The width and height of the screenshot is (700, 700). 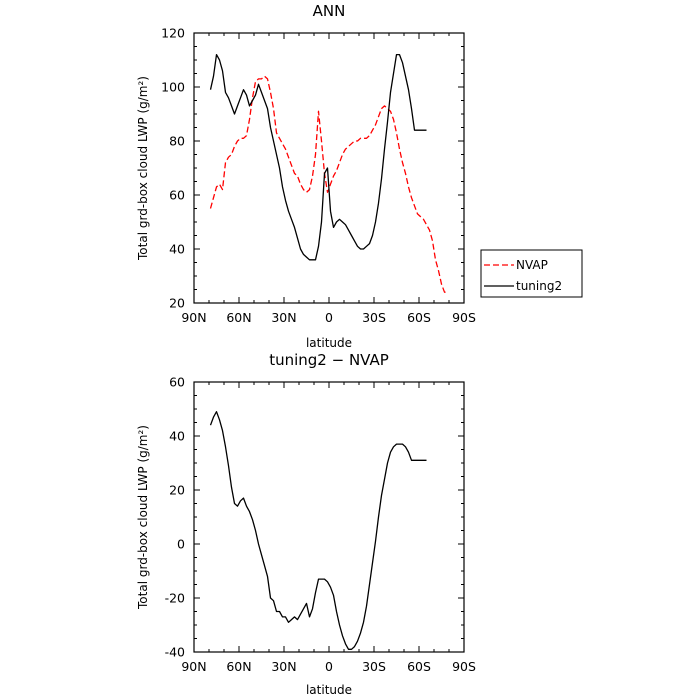 What do you see at coordinates (283, 666) in the screenshot?
I see `bottom-x-tick-label: 30N` at bounding box center [283, 666].